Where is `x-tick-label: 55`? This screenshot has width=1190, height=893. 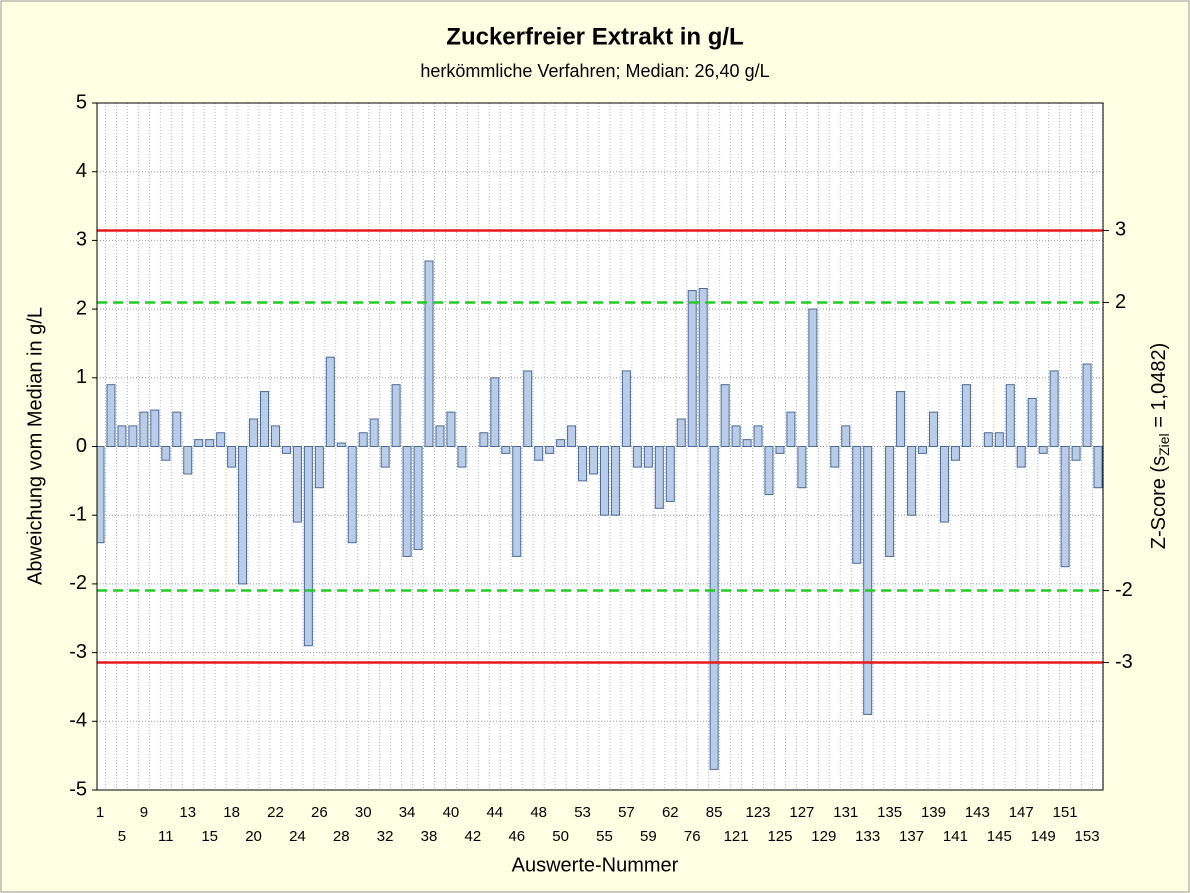 x-tick-label: 55 is located at coordinates (604, 836).